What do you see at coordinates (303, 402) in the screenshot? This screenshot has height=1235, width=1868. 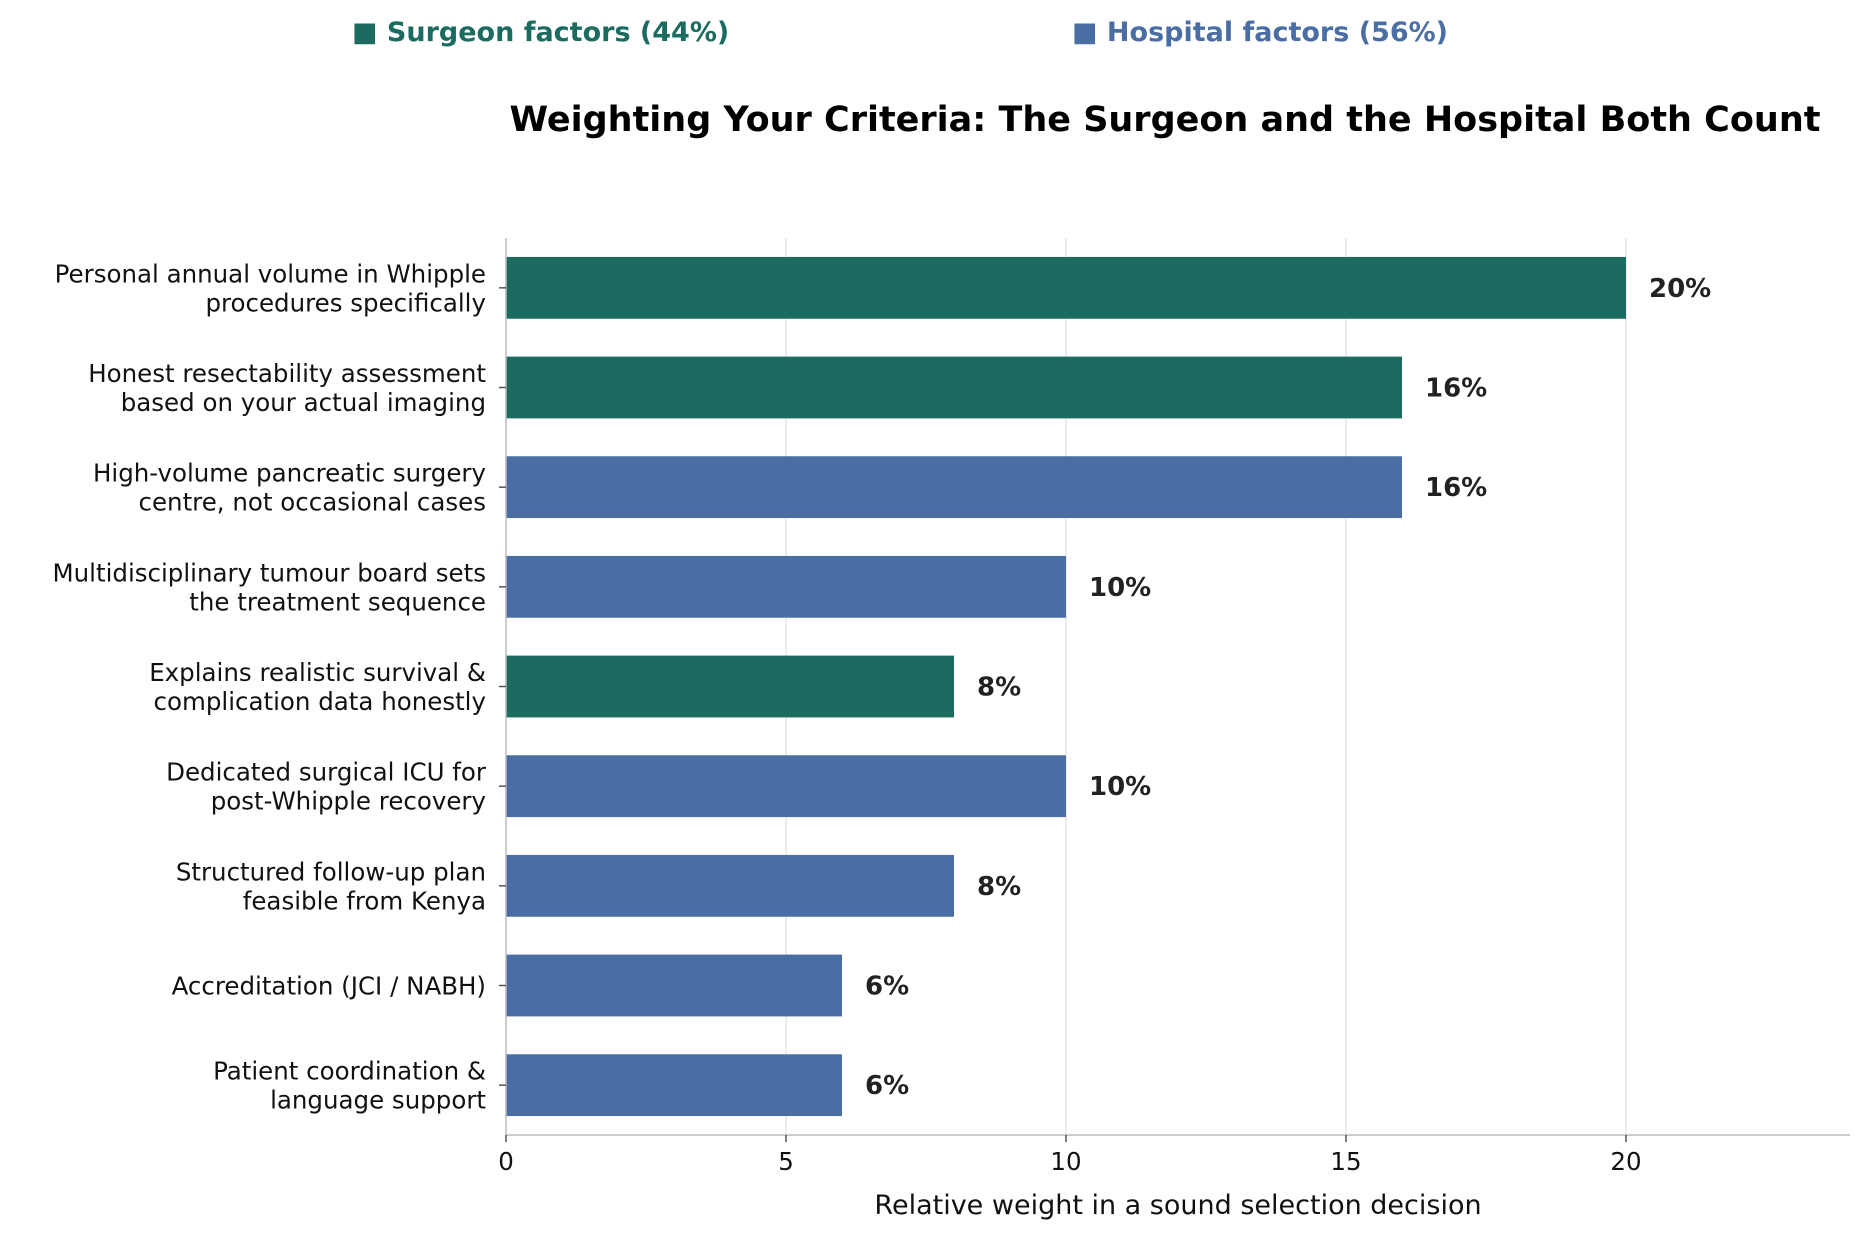 I see `category-label-line: based on your actual imaging` at bounding box center [303, 402].